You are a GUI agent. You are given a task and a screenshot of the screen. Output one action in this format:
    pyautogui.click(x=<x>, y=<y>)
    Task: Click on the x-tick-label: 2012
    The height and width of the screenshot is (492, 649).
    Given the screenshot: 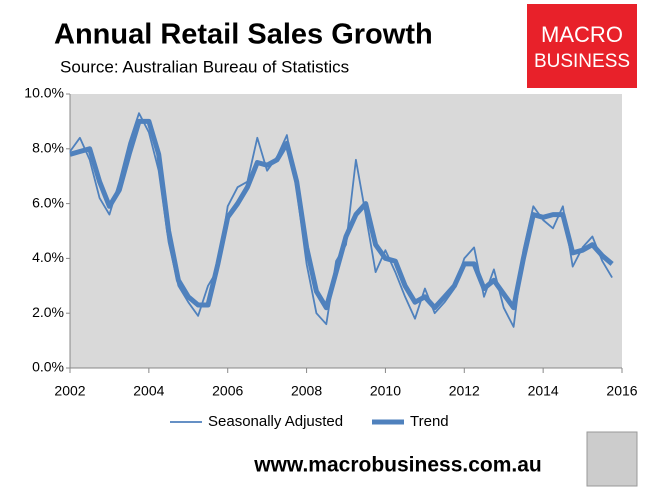 What is the action you would take?
    pyautogui.click(x=464, y=391)
    